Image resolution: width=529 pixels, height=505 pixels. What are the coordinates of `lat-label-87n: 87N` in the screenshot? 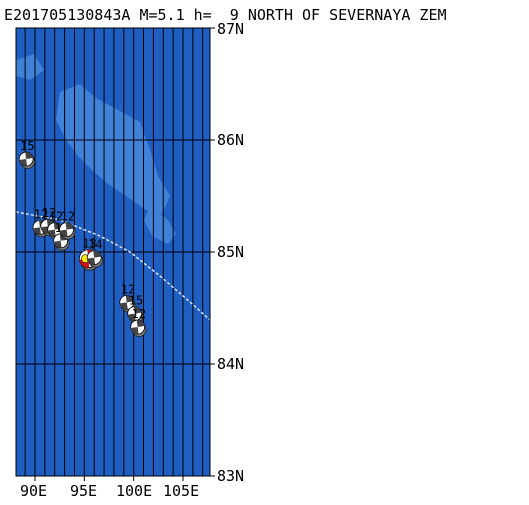 It's located at (231, 29).